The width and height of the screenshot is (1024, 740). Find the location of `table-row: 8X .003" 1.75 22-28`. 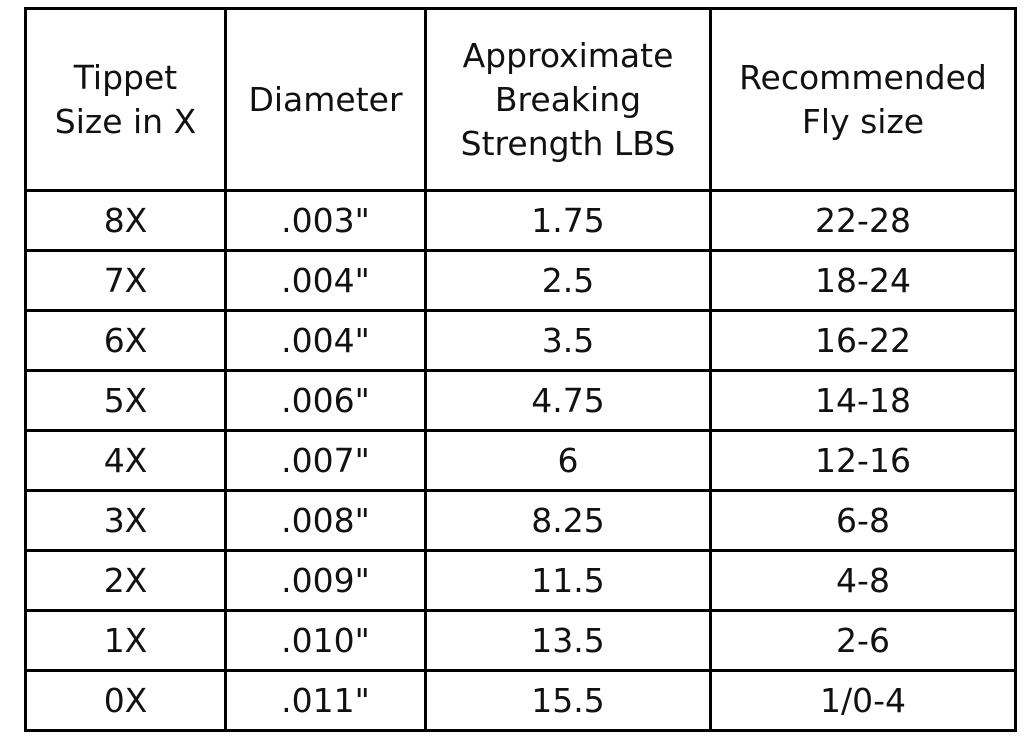

table-row: 8X .003" 1.75 22-28 is located at coordinates (520, 220).